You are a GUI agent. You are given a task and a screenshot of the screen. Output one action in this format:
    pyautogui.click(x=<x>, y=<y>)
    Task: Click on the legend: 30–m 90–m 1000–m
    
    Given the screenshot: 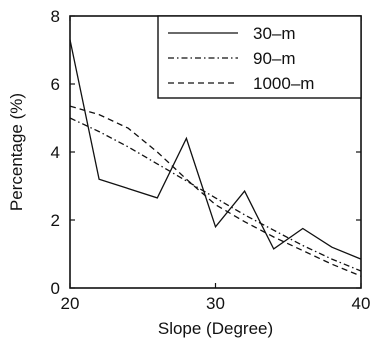 What is the action you would take?
    pyautogui.click(x=259, y=57)
    